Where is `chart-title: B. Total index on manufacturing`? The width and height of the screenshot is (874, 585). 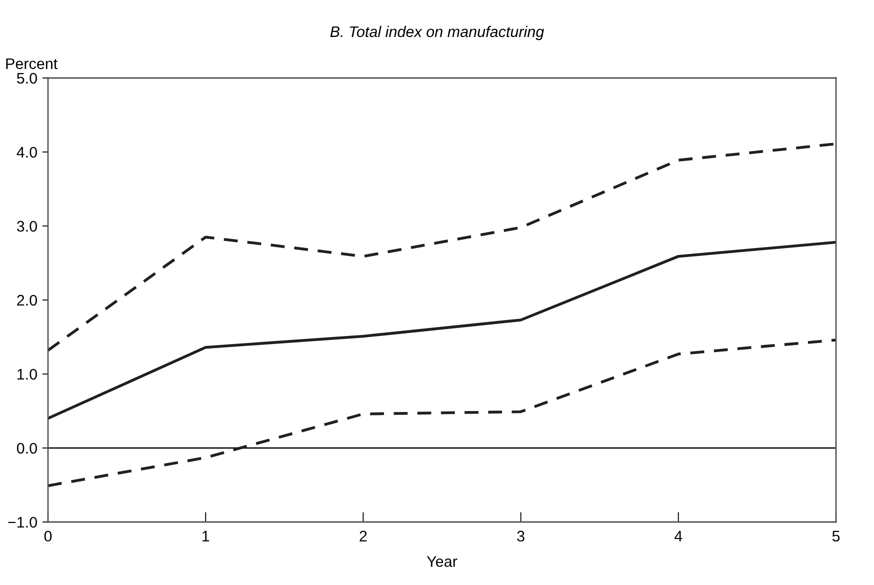 chart-title: B. Total index on manufacturing is located at coordinates (437, 33).